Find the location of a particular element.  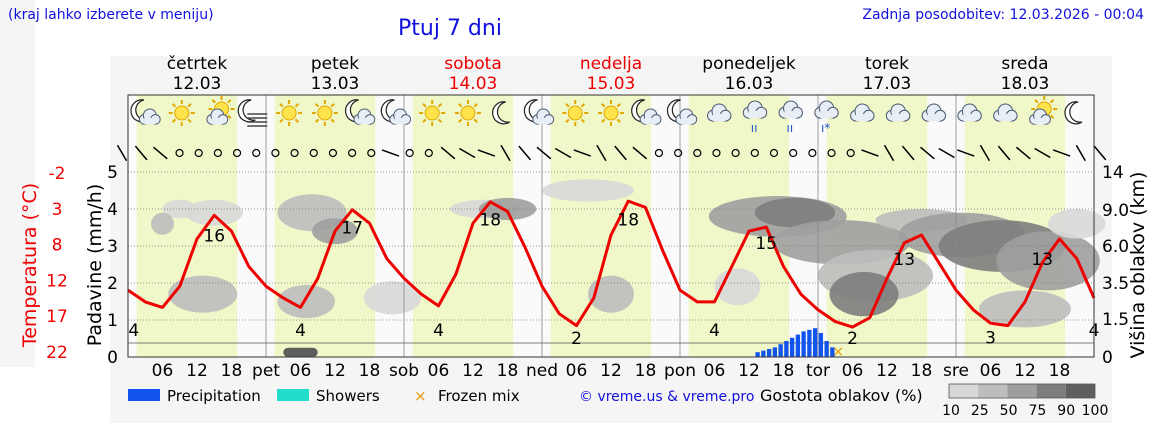

precip-tick-label: 0 is located at coordinates (112, 358).